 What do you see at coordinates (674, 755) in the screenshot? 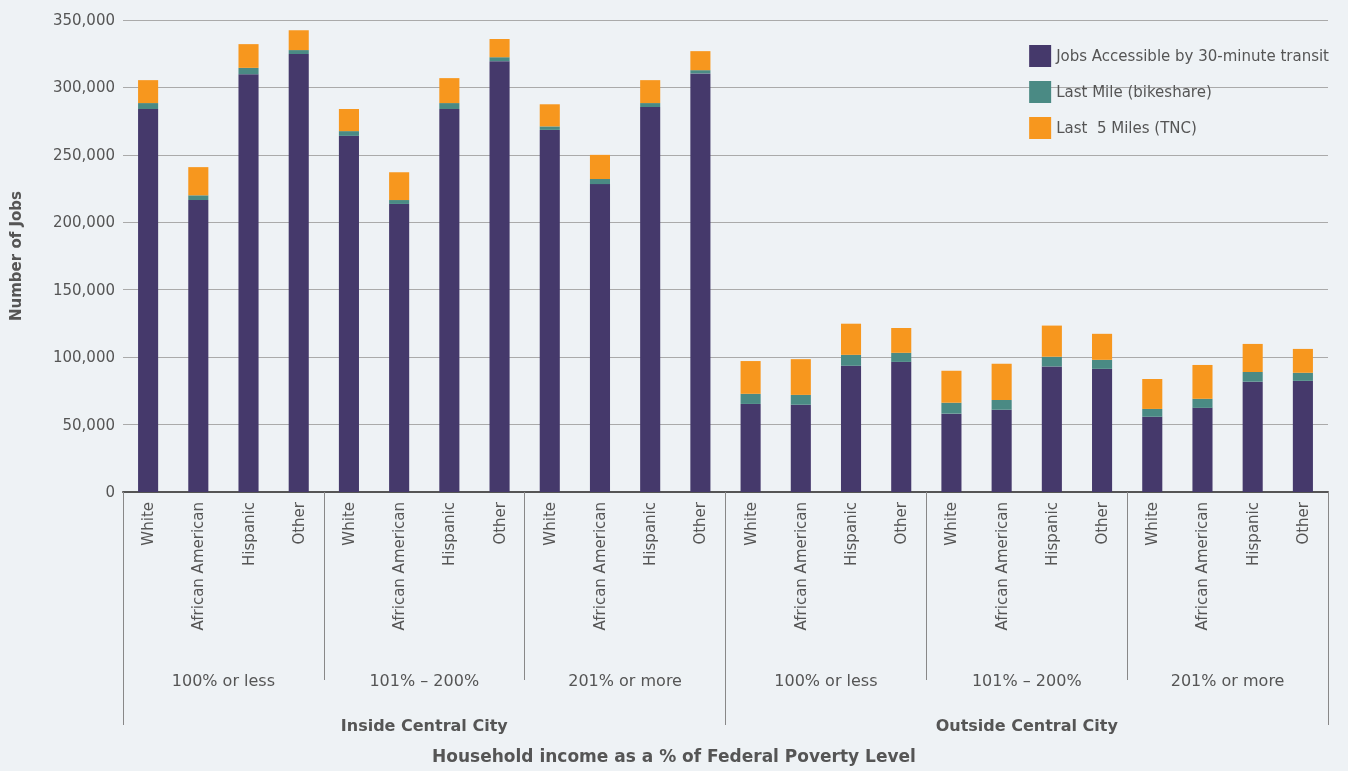
I see `text: Household income as a % of Federal Poverty Level` at bounding box center [674, 755].